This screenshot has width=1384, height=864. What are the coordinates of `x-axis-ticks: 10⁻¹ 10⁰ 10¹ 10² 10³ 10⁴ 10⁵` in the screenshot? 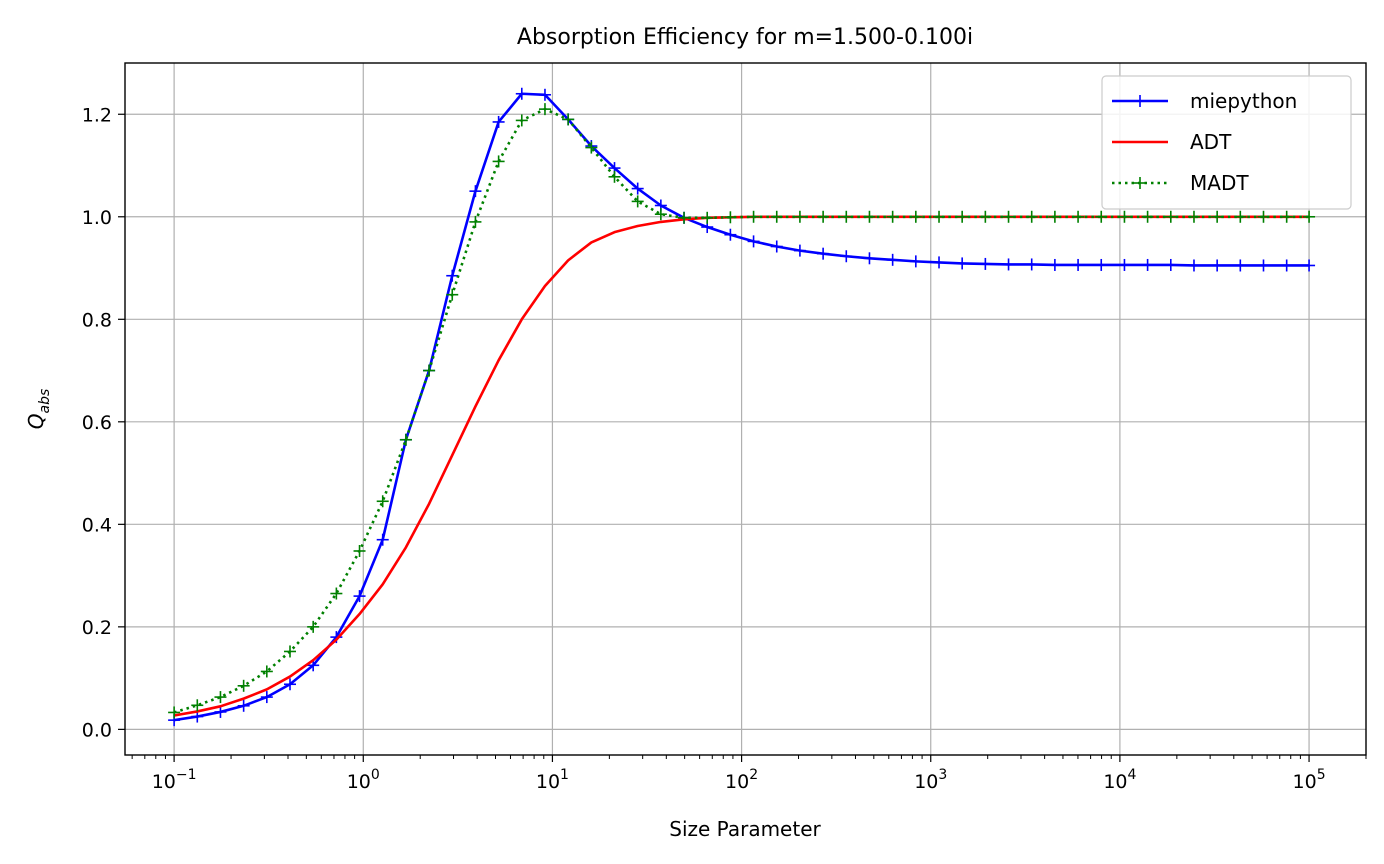 It's located at (739, 774).